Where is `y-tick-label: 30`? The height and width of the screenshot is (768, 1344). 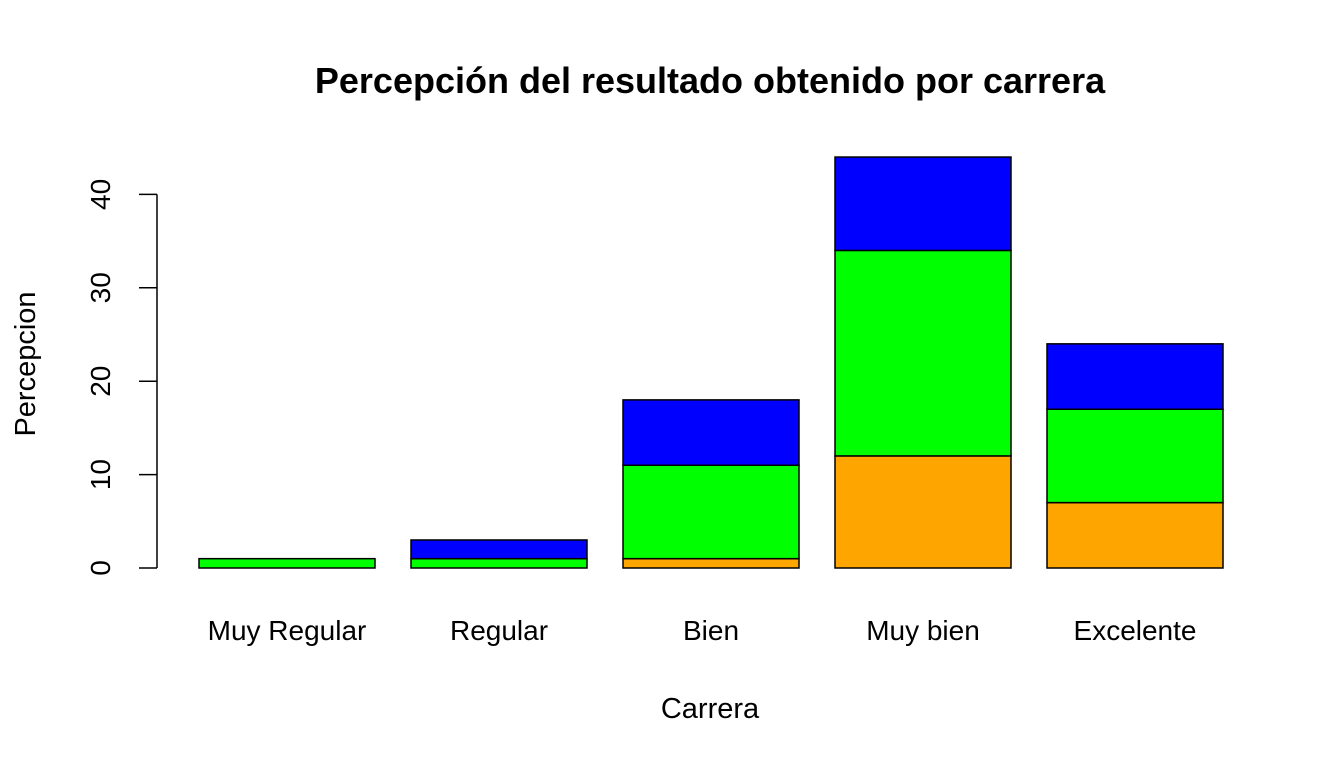
y-tick-label: 30 is located at coordinates (100, 287).